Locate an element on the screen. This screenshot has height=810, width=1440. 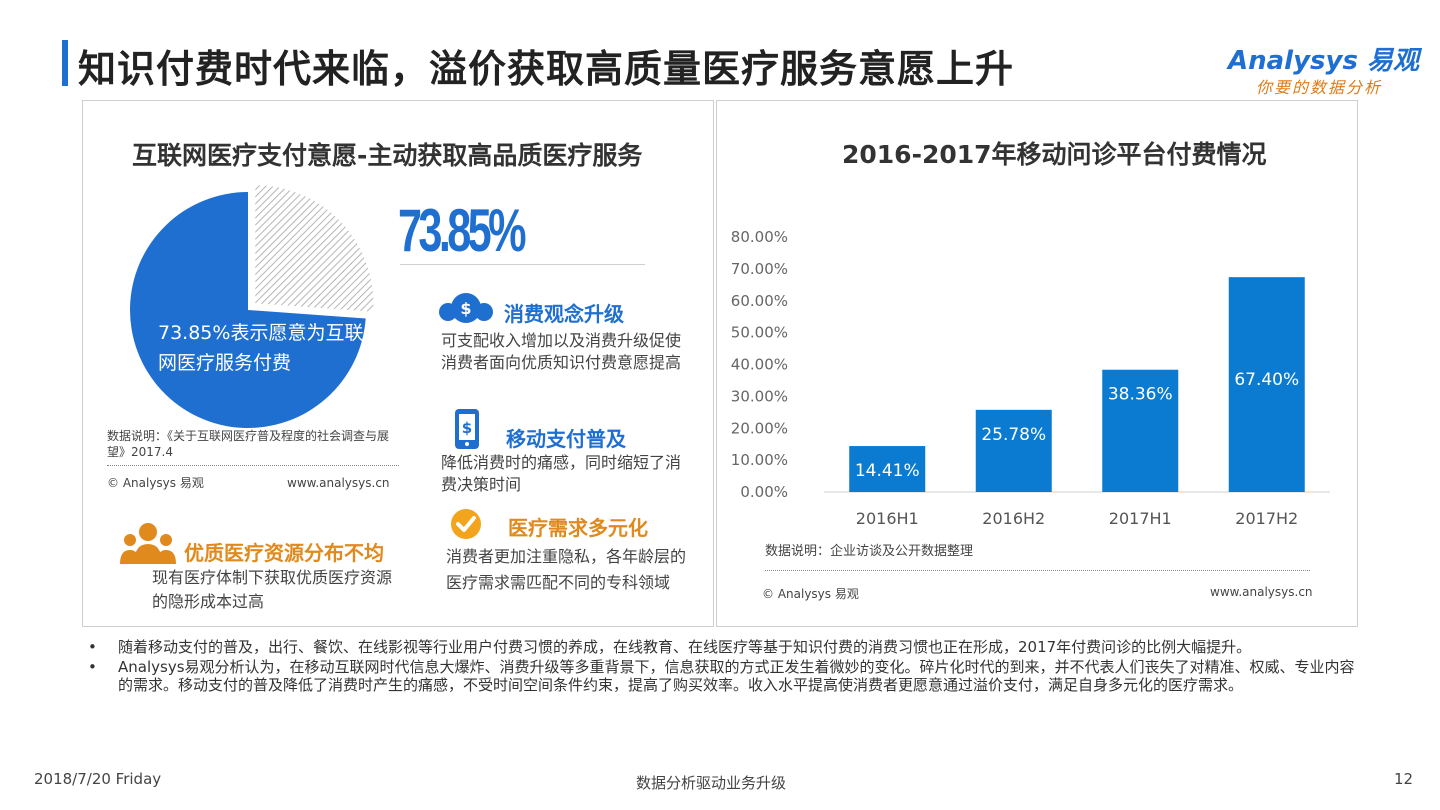
page-title: 知识付费时代来临，溢价获取高质量医疗服务意愿上升 is located at coordinates (546, 69).